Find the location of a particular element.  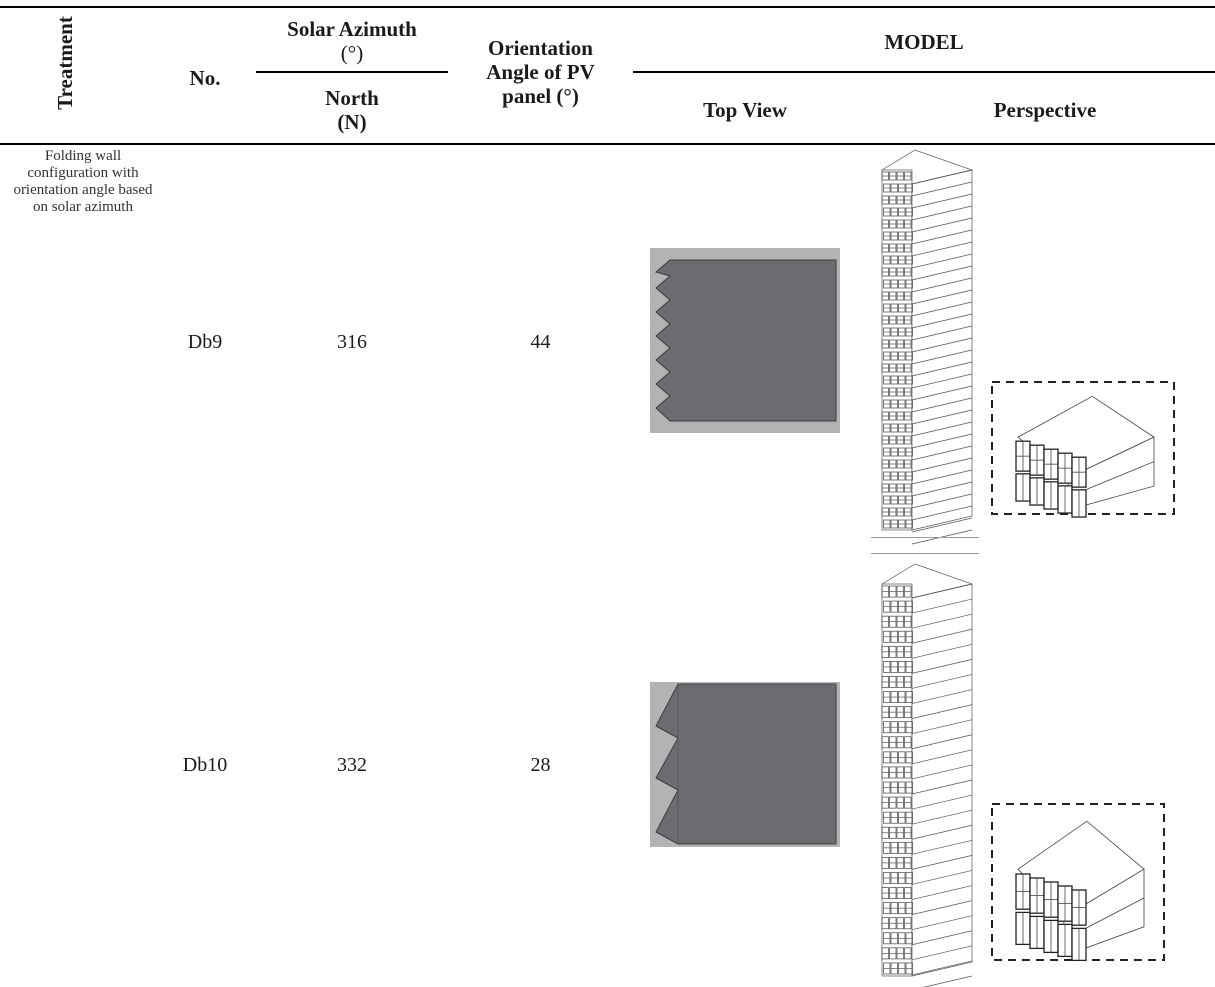

header-model: MODEL is located at coordinates (924, 42).